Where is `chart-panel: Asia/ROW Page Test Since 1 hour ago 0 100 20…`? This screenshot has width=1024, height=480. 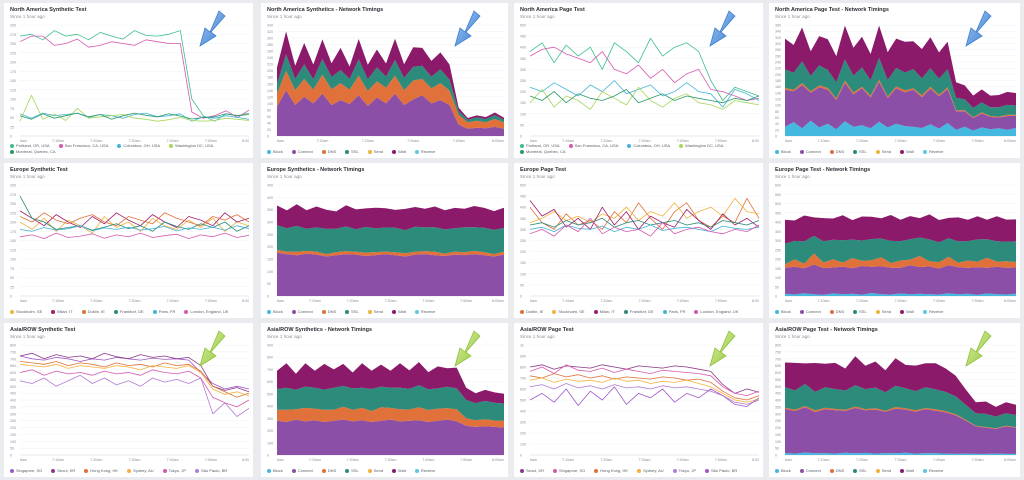 chart-panel: Asia/ROW Page Test Since 1 hour ago 0 100 20… is located at coordinates (638, 400).